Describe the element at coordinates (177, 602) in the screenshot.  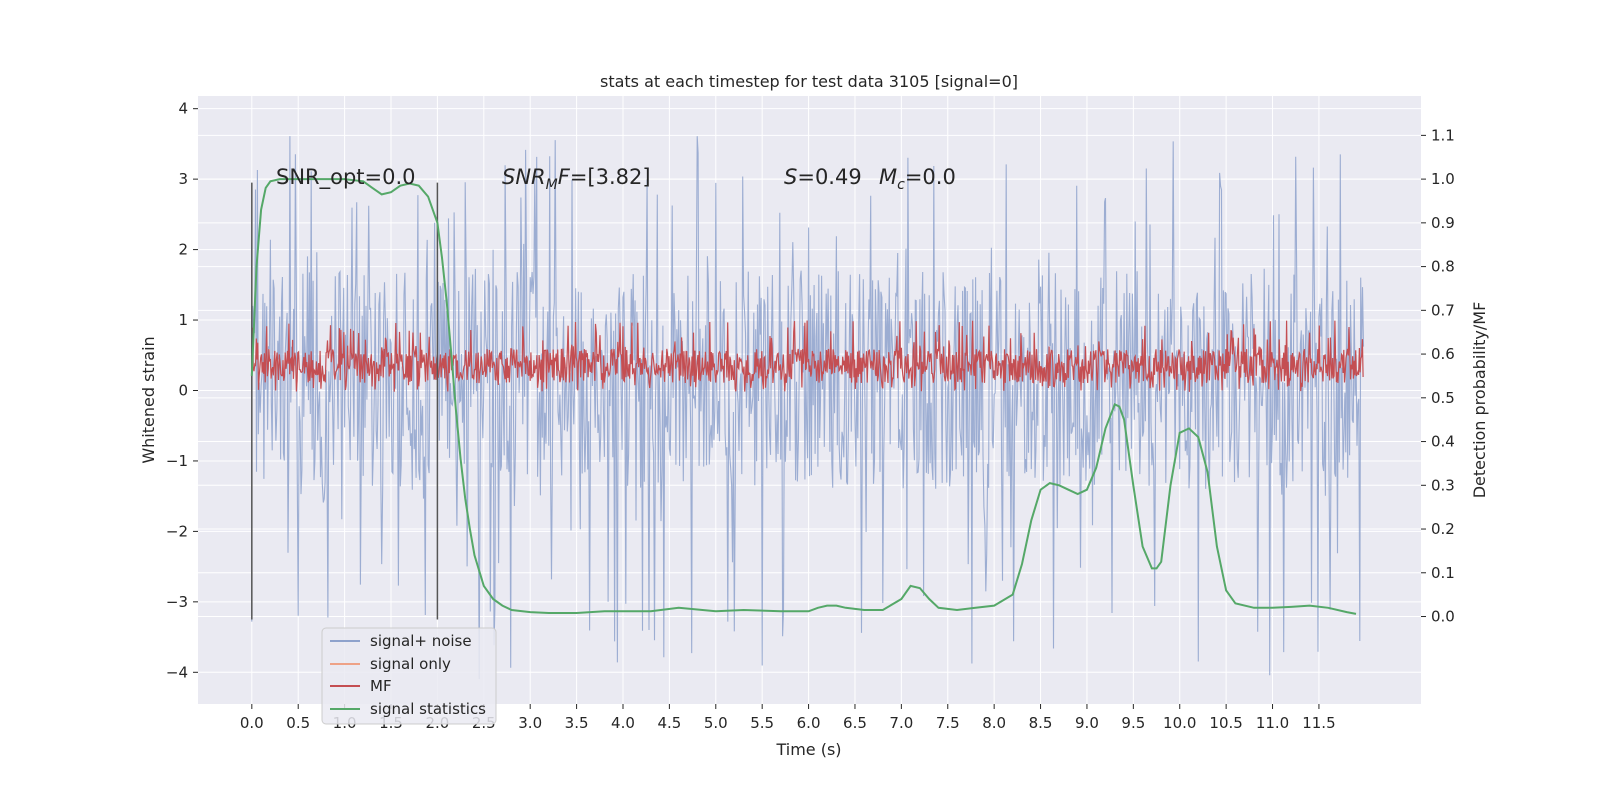
I see `y-tick-label-left: −3` at that location.